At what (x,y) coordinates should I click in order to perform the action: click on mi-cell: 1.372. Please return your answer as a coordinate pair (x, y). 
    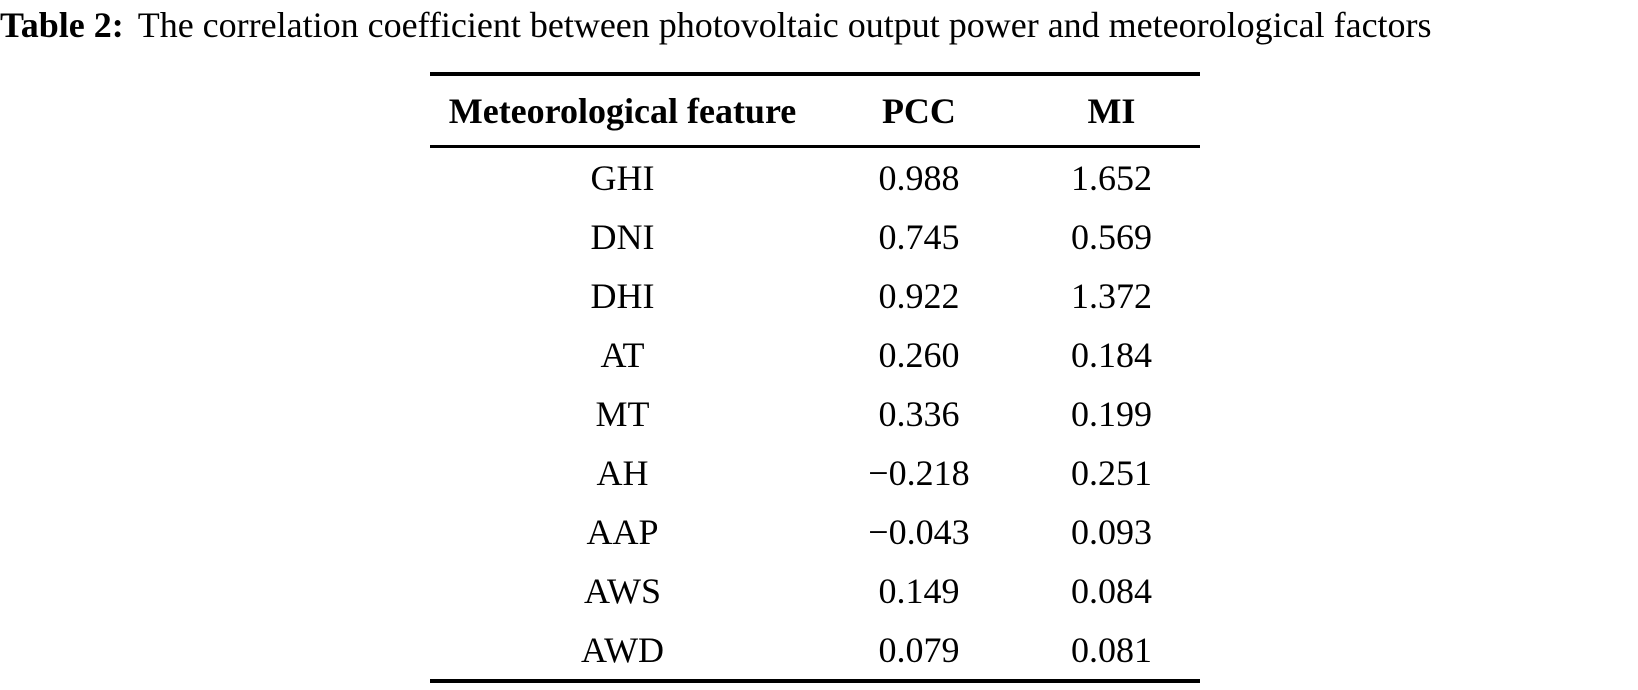
    Looking at the image, I should click on (1111, 295).